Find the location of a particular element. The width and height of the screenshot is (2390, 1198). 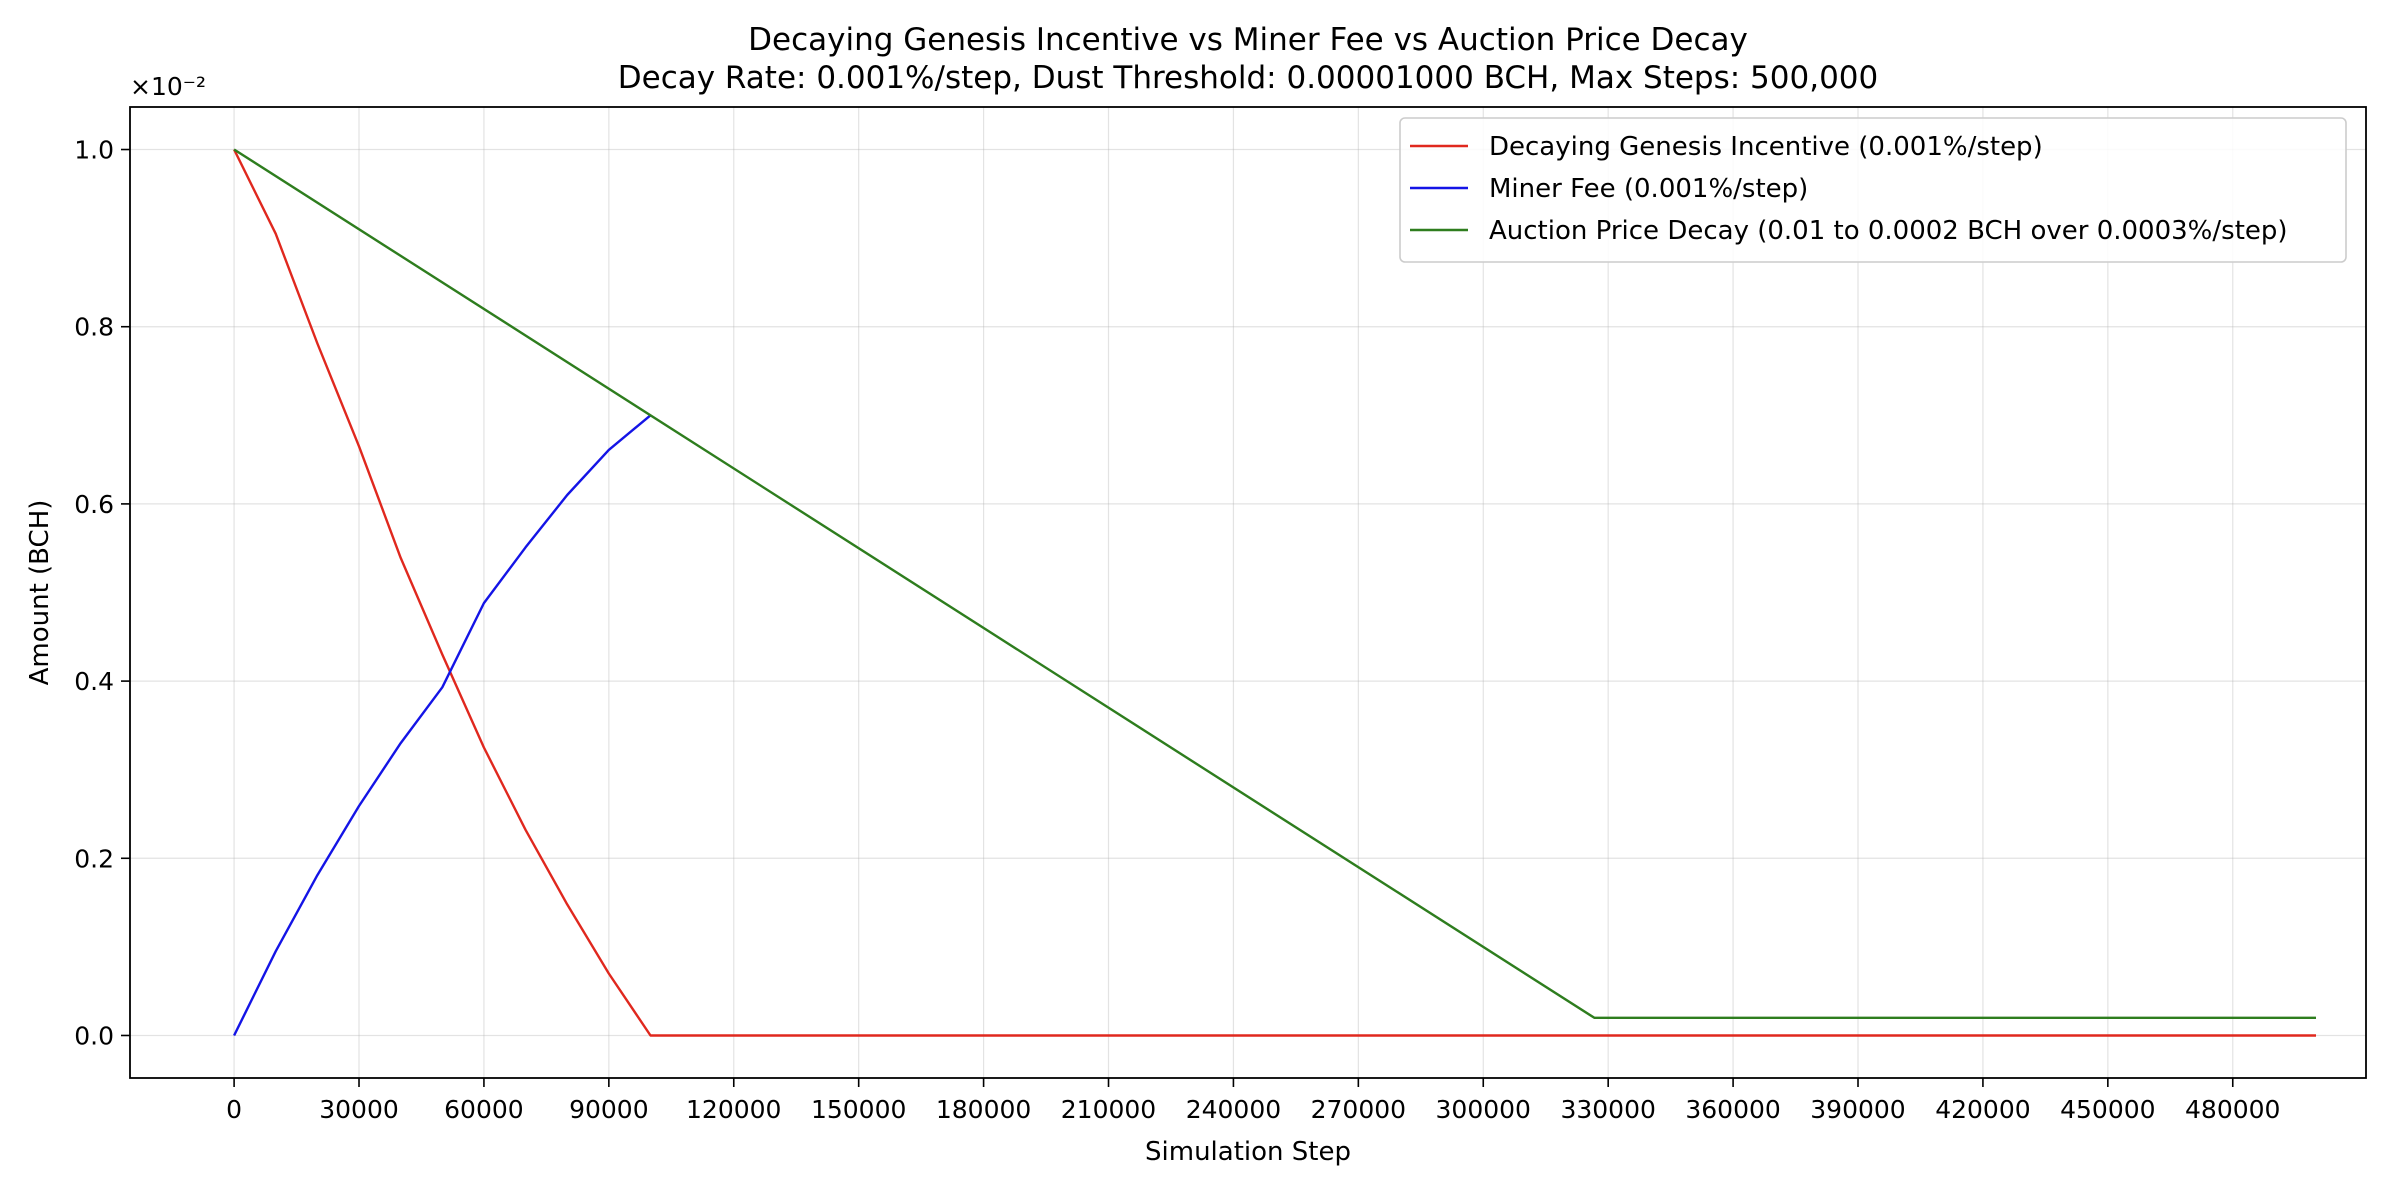

x-tick-label: 30000 is located at coordinates (359, 1109).